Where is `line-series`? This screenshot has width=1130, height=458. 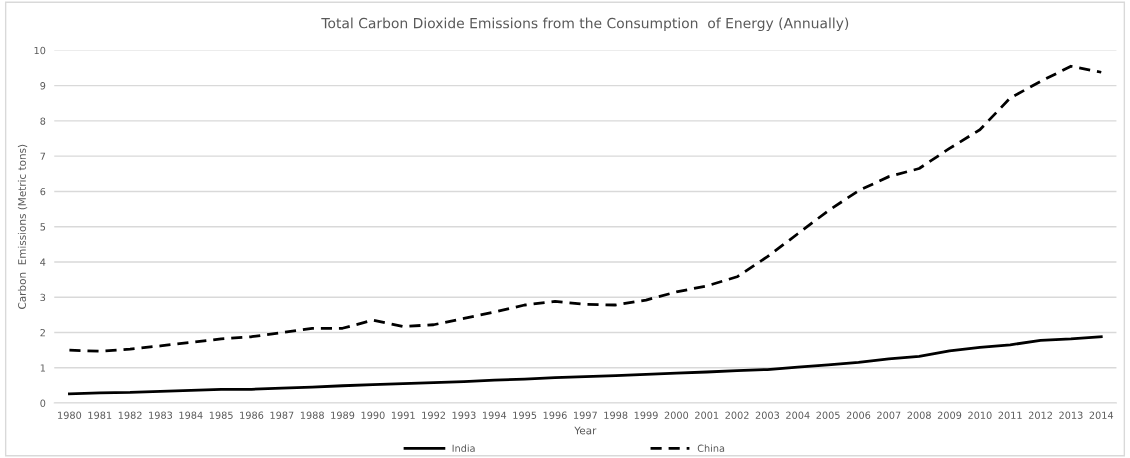
line-series is located at coordinates (585, 365).